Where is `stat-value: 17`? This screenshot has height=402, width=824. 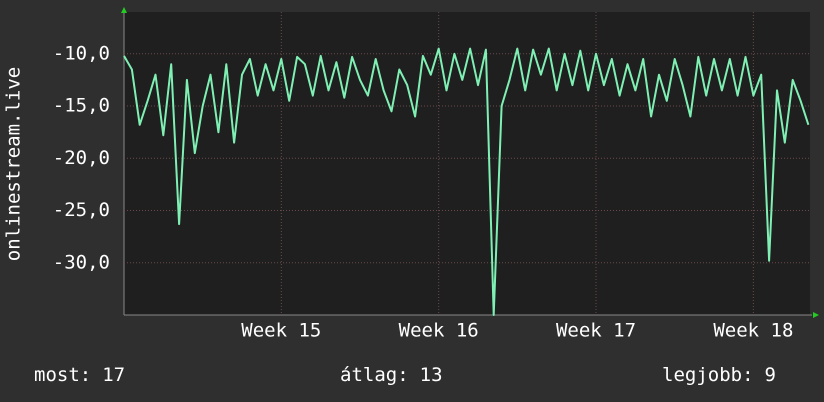 stat-value: 17 is located at coordinates (113, 375).